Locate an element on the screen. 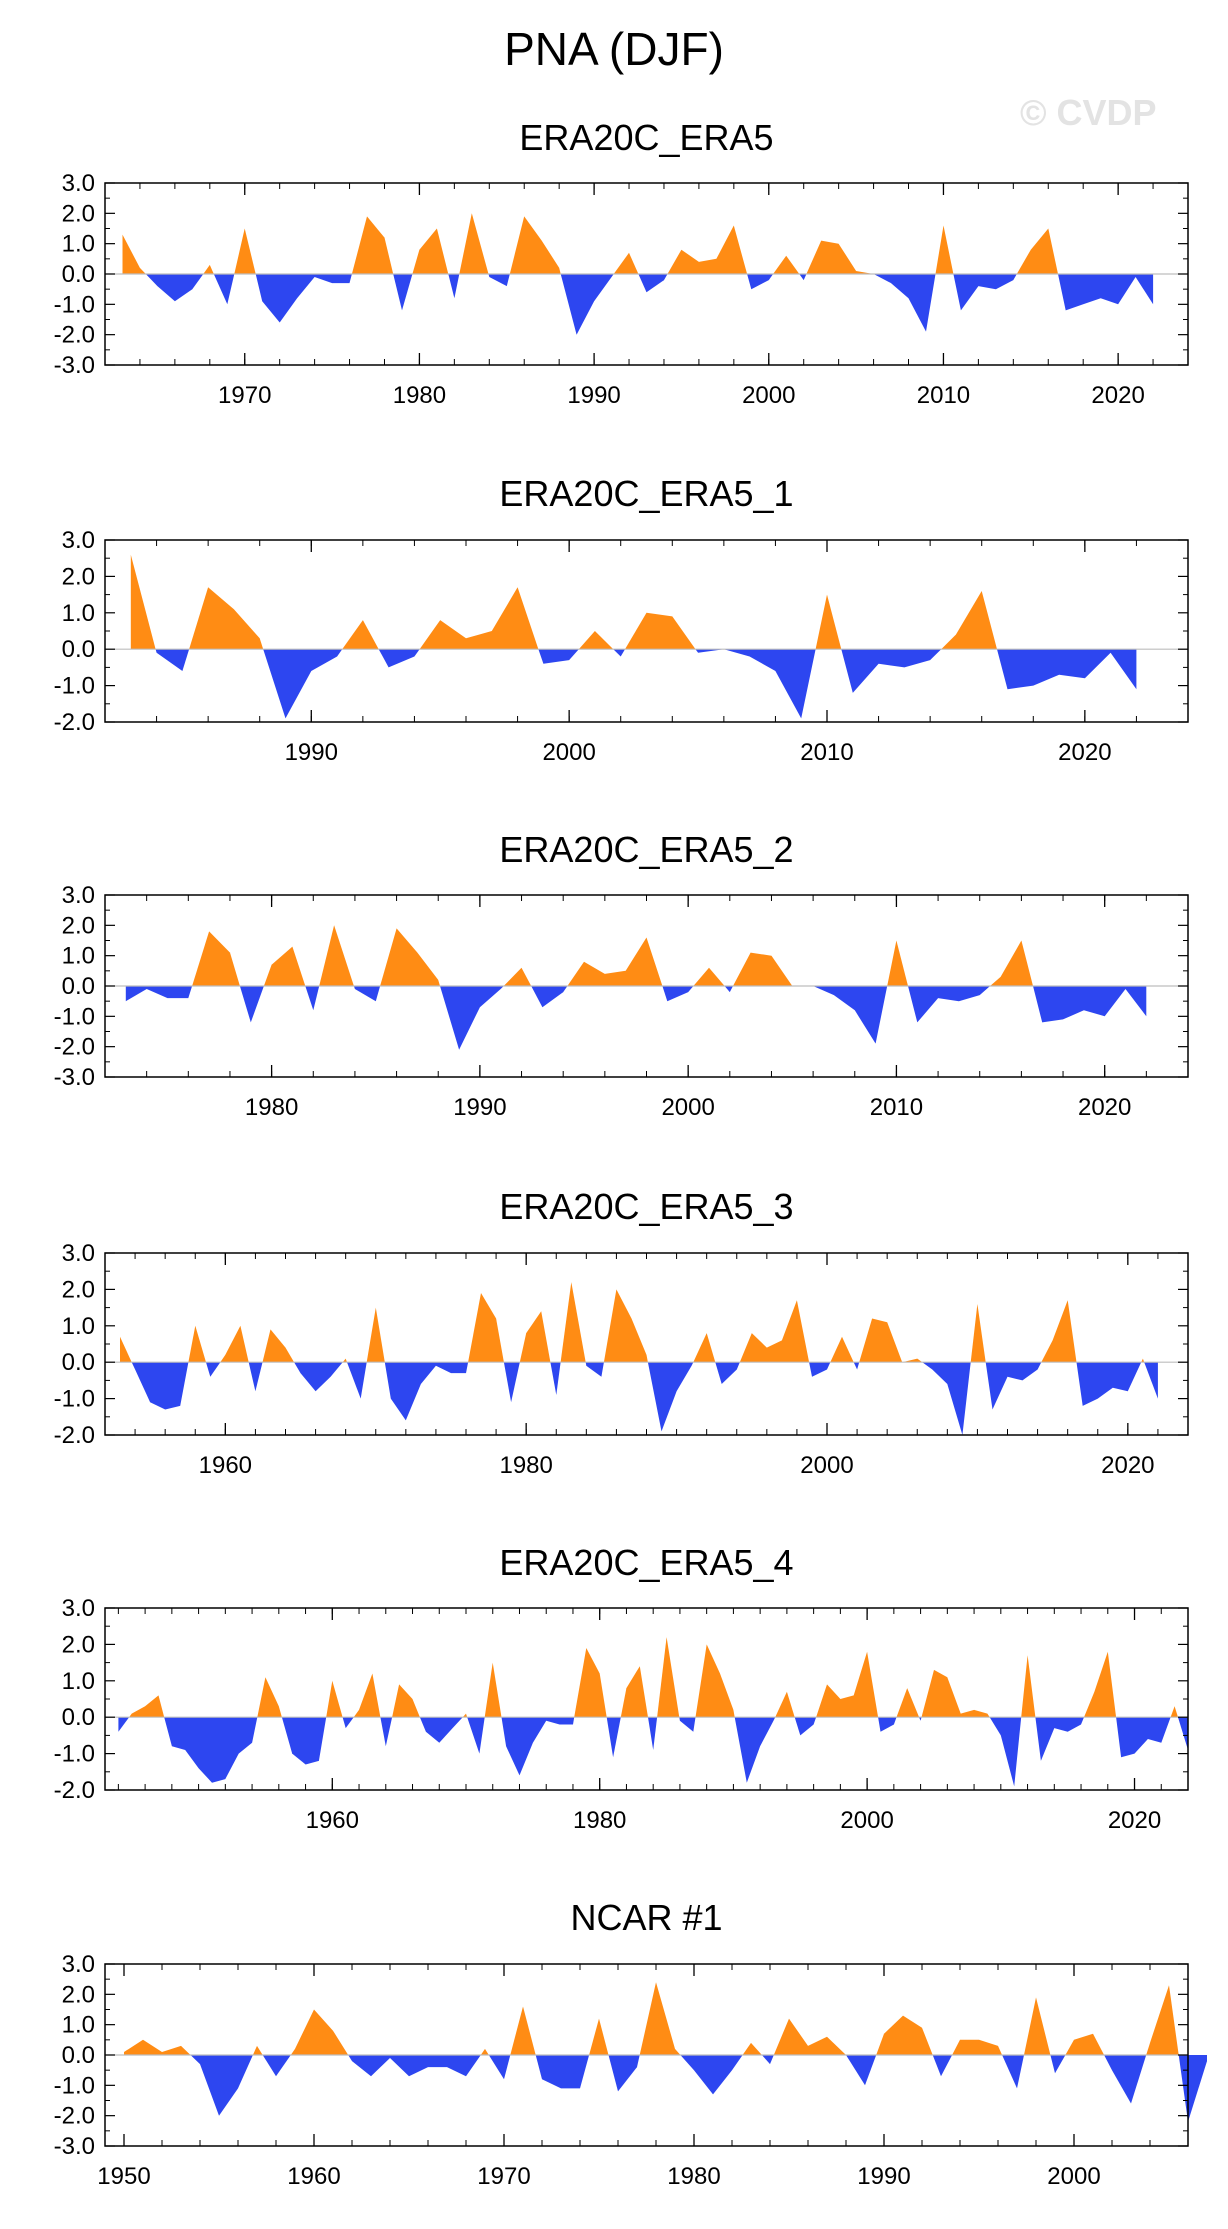 The width and height of the screenshot is (1228, 2229). y-tick-label: -3.0 is located at coordinates (74, 365).